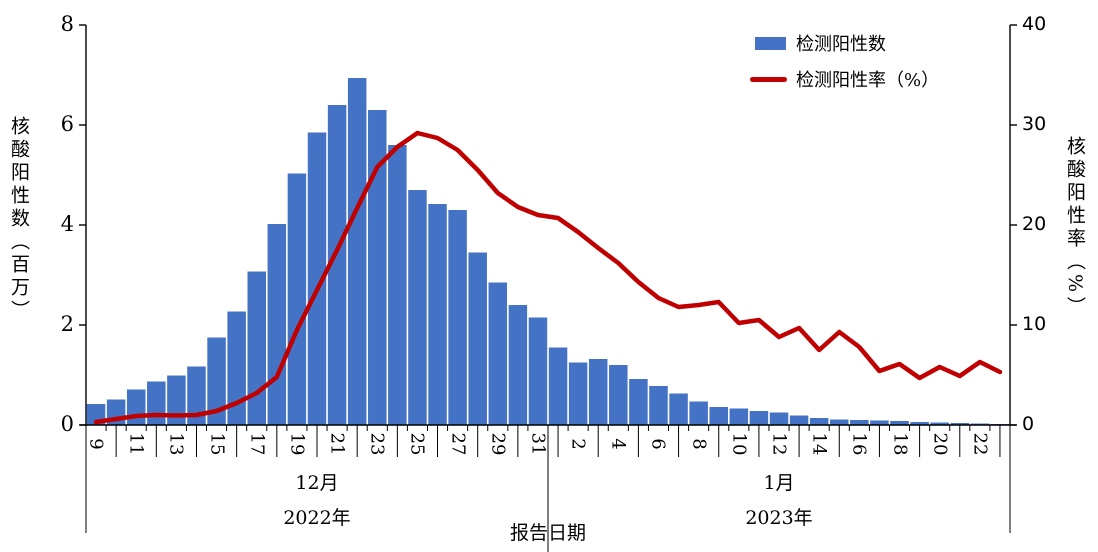 The height and width of the screenshot is (552, 1098). What do you see at coordinates (548, 533) in the screenshot?
I see `x-axis-title: 报告日期` at bounding box center [548, 533].